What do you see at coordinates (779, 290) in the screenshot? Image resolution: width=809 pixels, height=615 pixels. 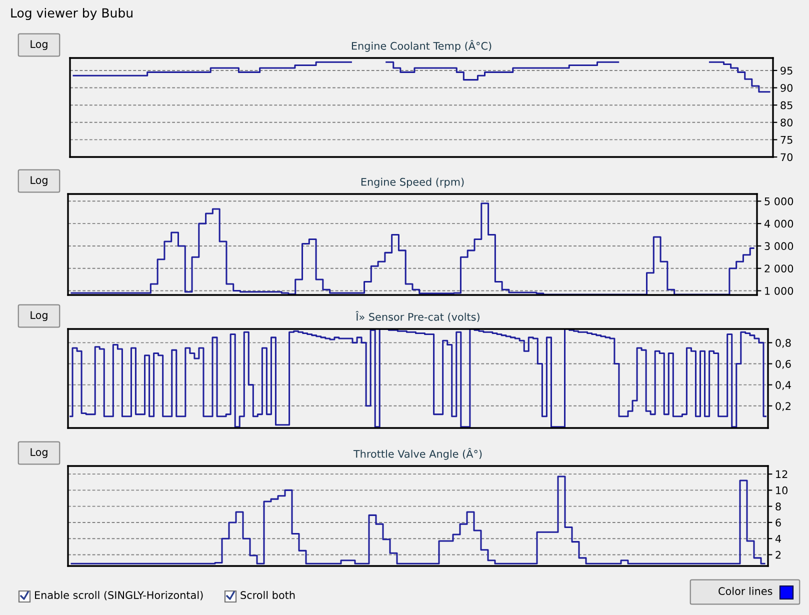 I see `y-tick-label: 1 000` at bounding box center [779, 290].